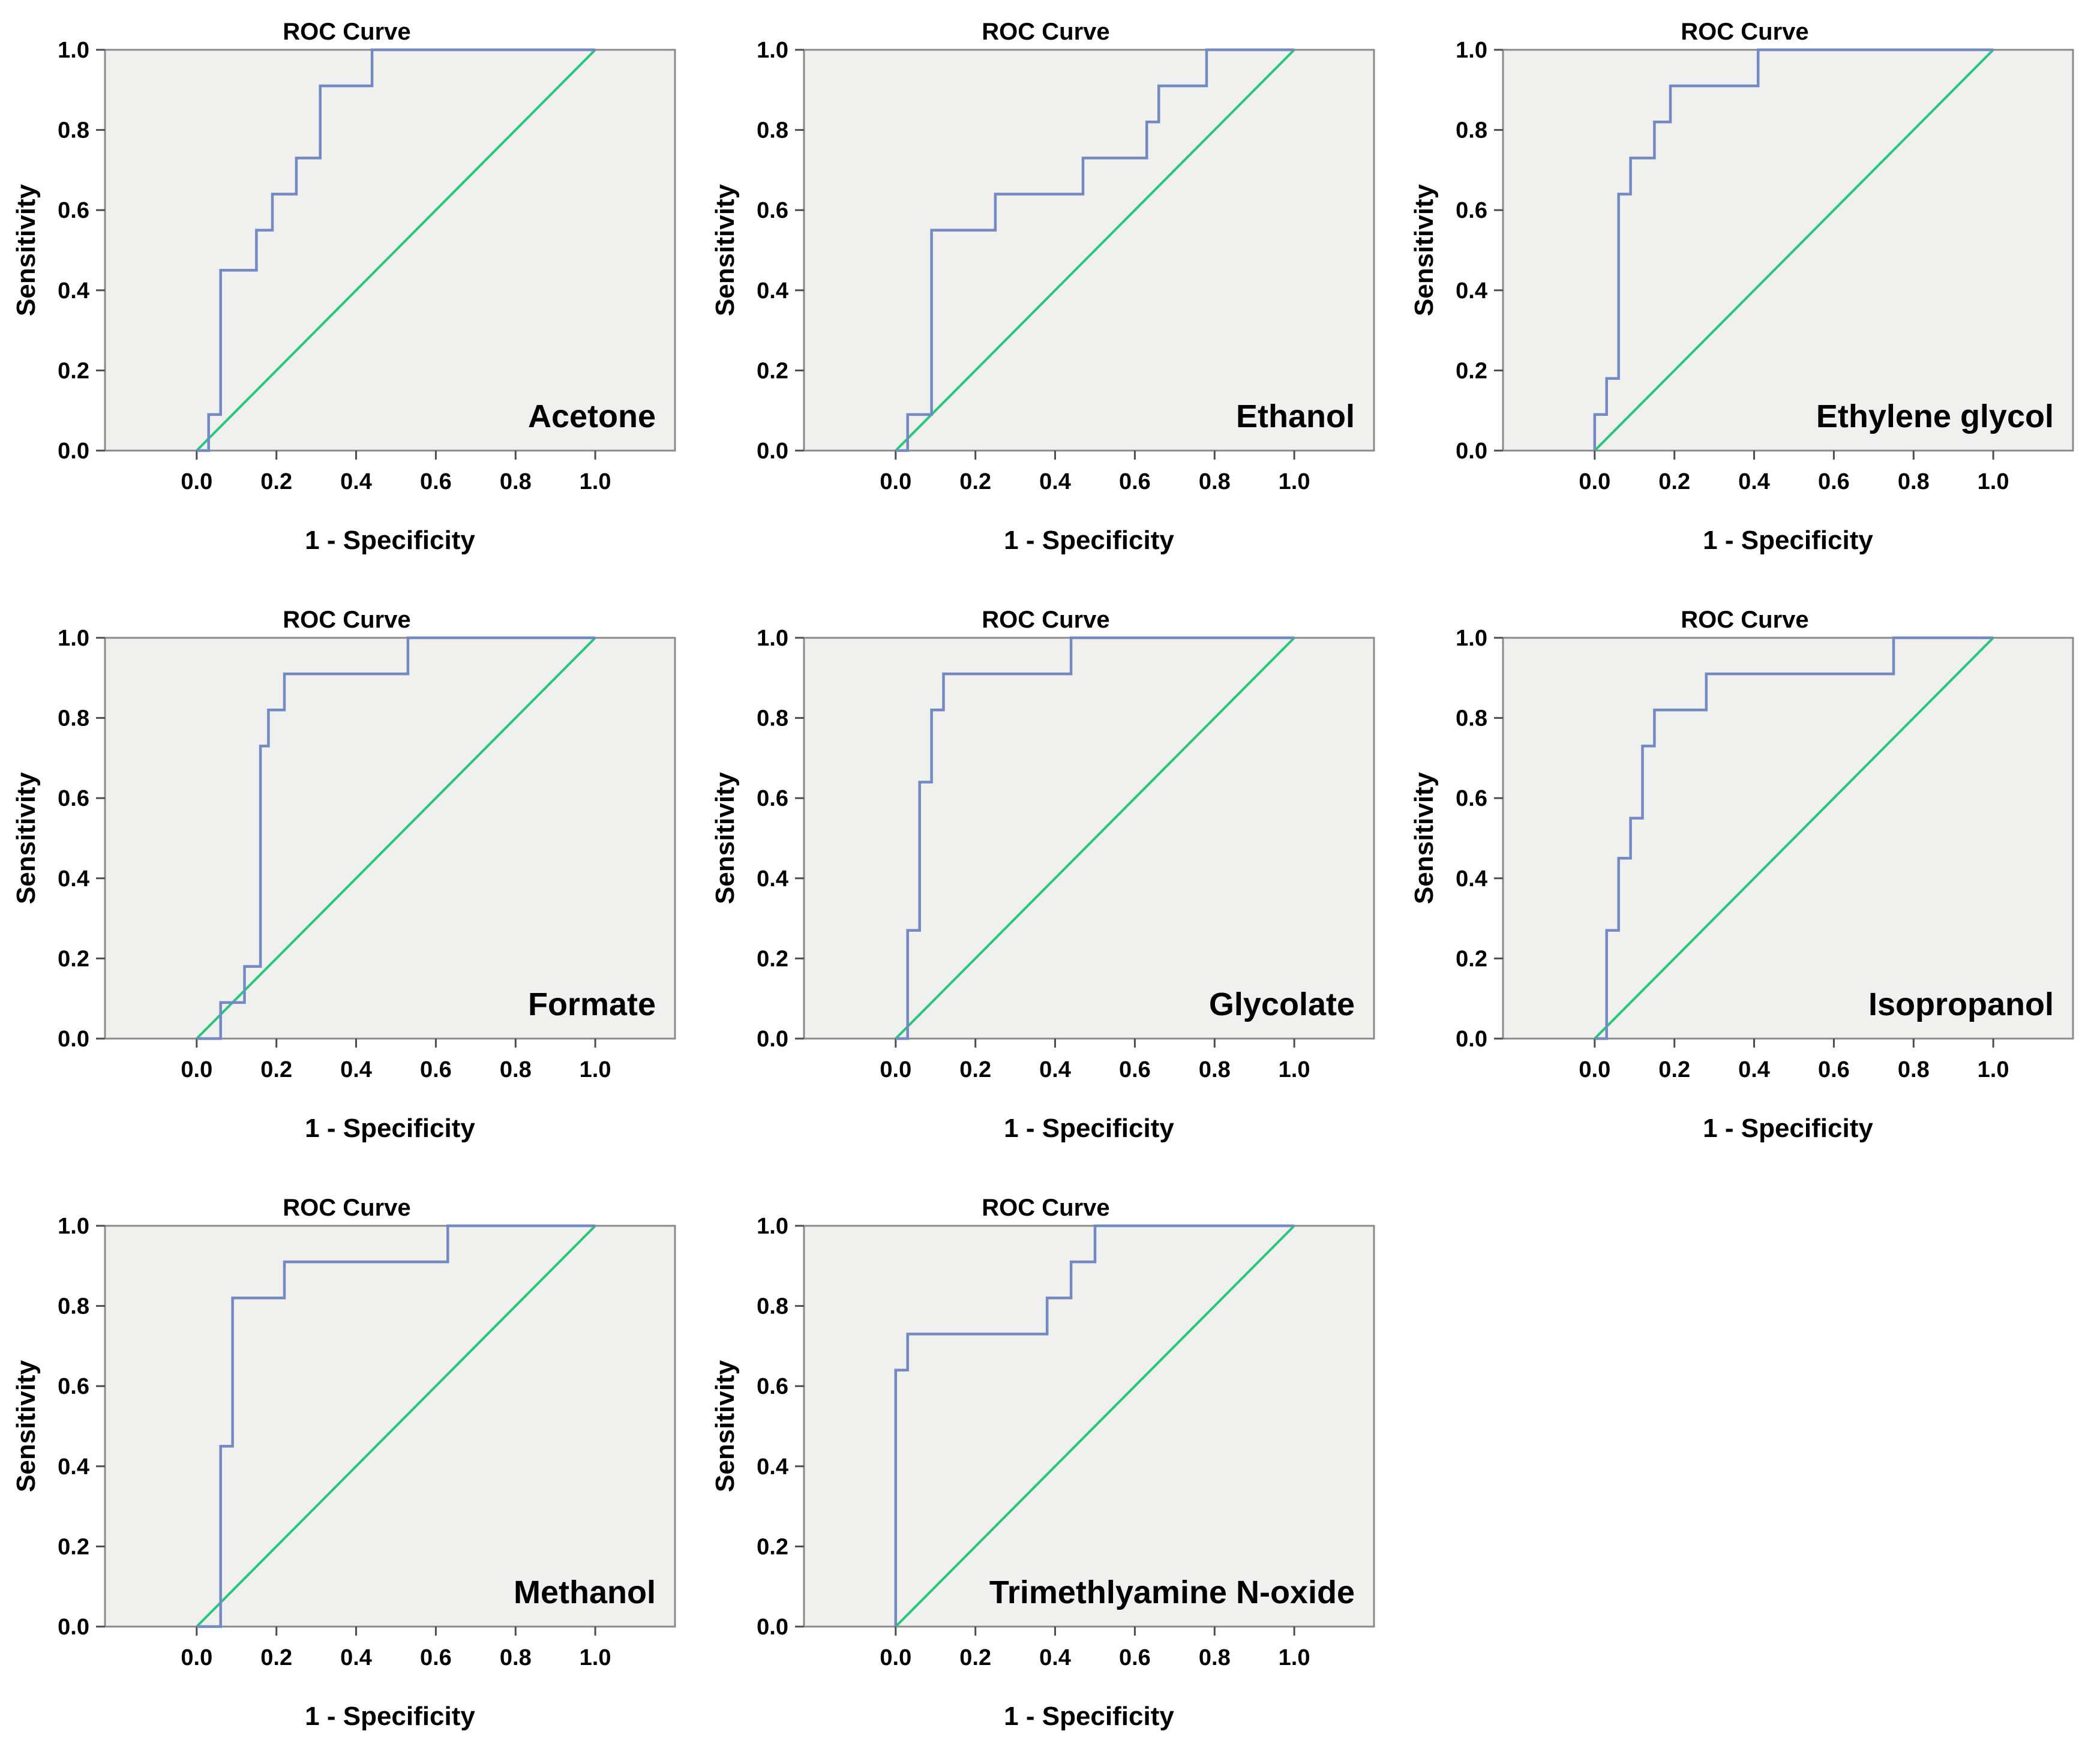 This screenshot has width=2097, height=1764. I want to click on analyte-label: Acetone, so click(592, 416).